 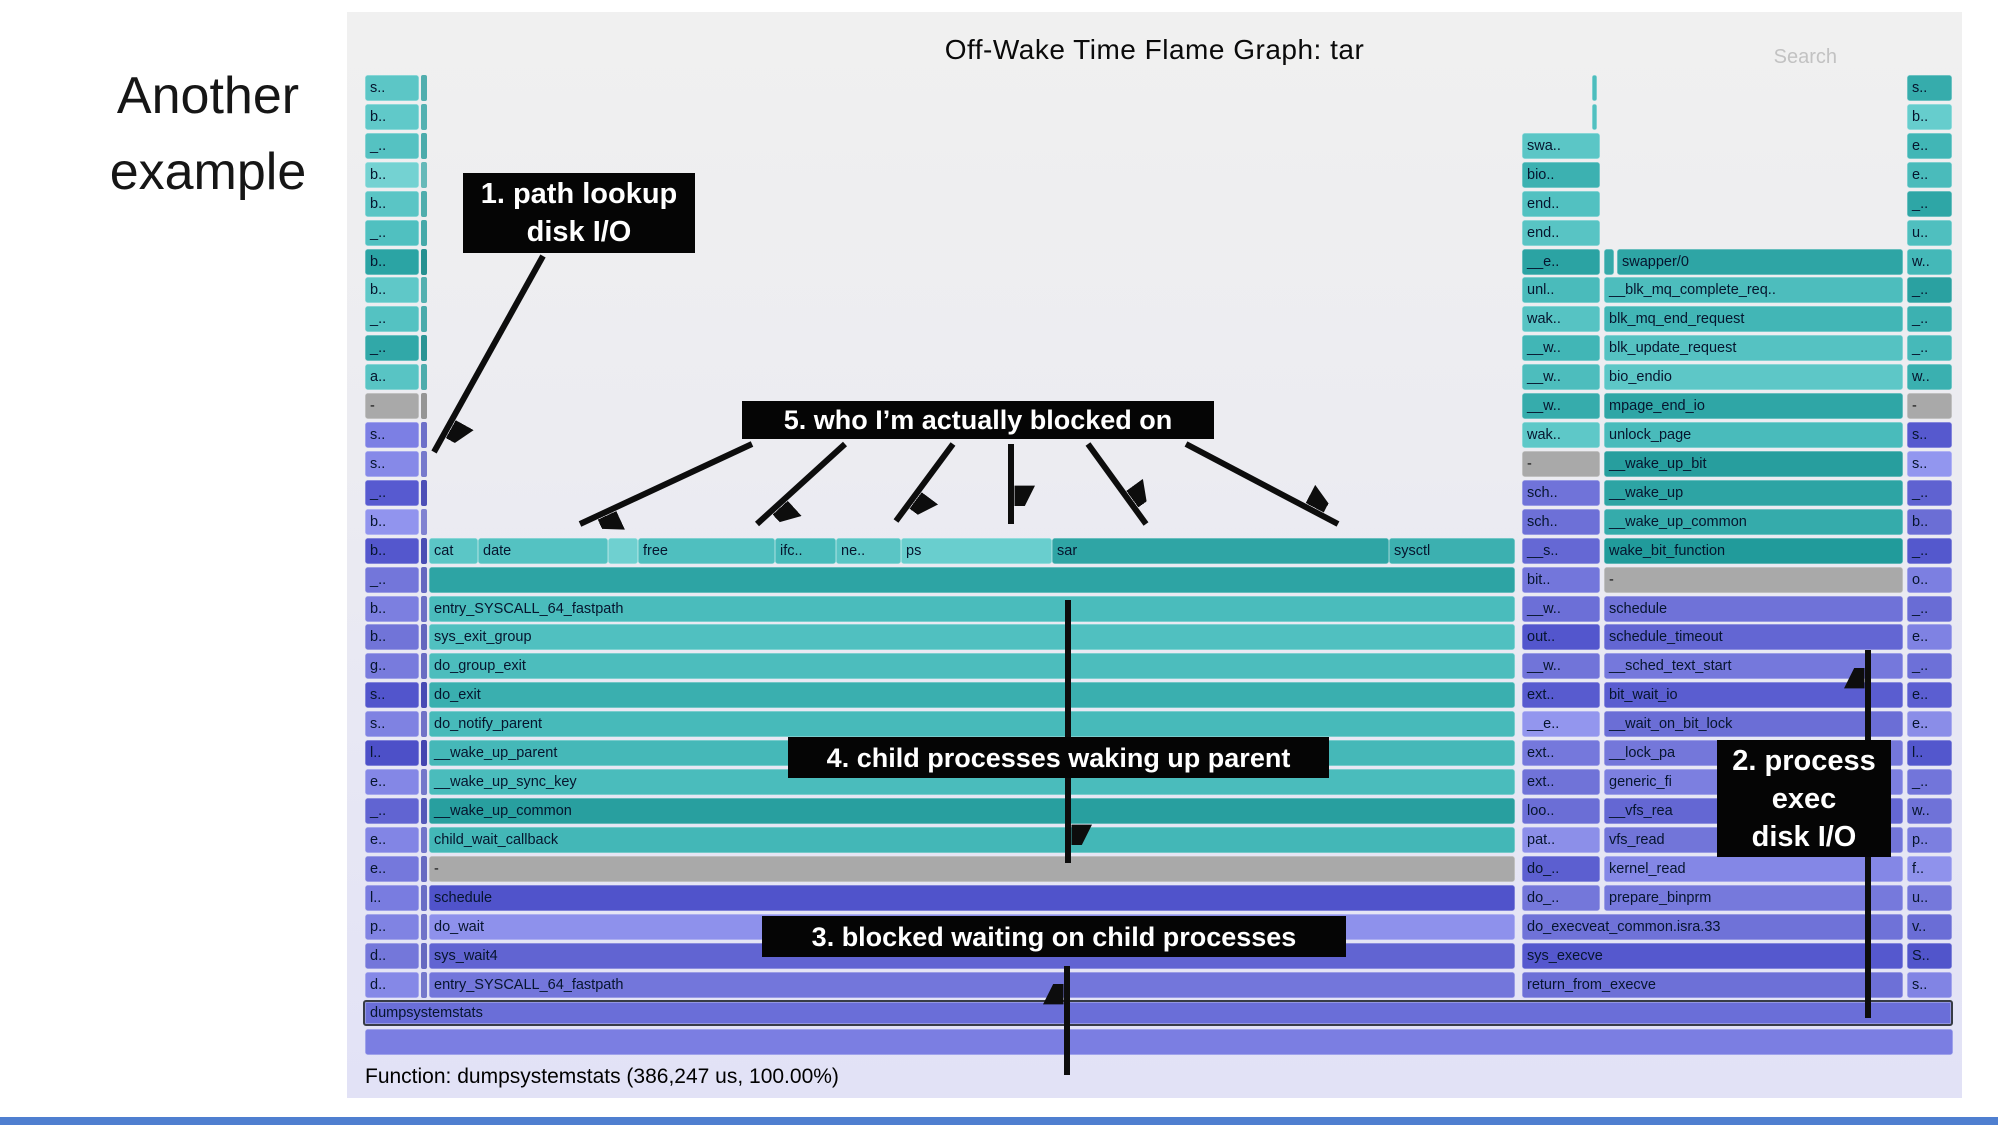 What do you see at coordinates (1753, 868) in the screenshot?
I see `flame-frame: kernel_read` at bounding box center [1753, 868].